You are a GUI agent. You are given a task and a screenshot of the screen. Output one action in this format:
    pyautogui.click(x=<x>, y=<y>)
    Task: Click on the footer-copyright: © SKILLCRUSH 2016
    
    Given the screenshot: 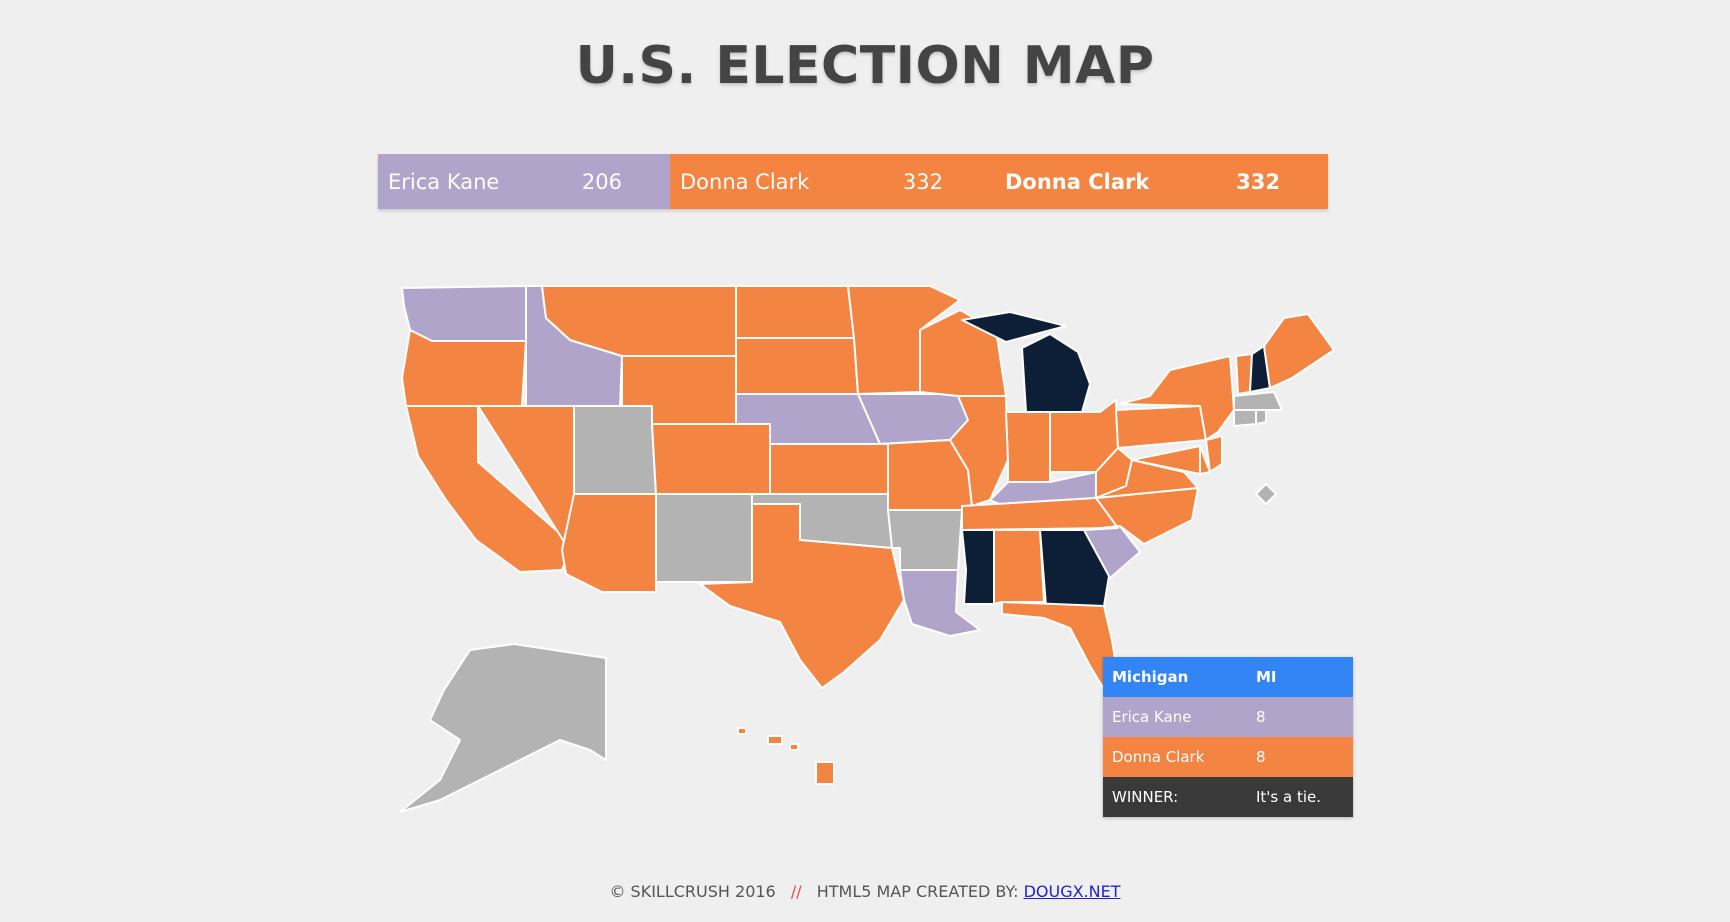 What is the action you would take?
    pyautogui.click(x=692, y=891)
    